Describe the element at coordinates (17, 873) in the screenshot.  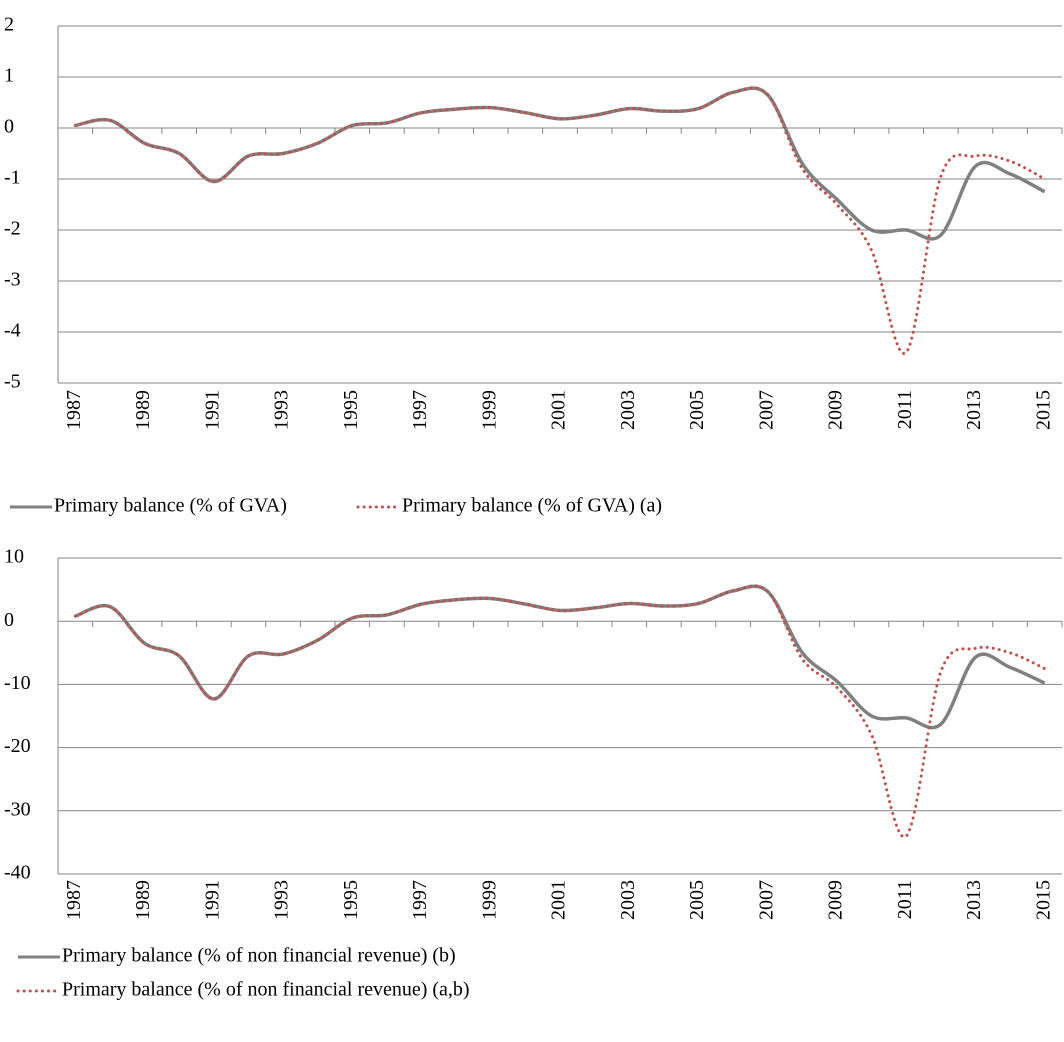
I see `y-tick-label: -40` at that location.